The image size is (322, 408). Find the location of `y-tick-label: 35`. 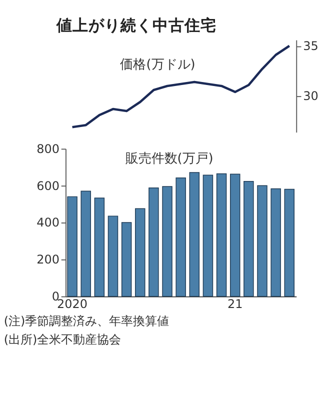

y-tick-label: 35 is located at coordinates (310, 46).